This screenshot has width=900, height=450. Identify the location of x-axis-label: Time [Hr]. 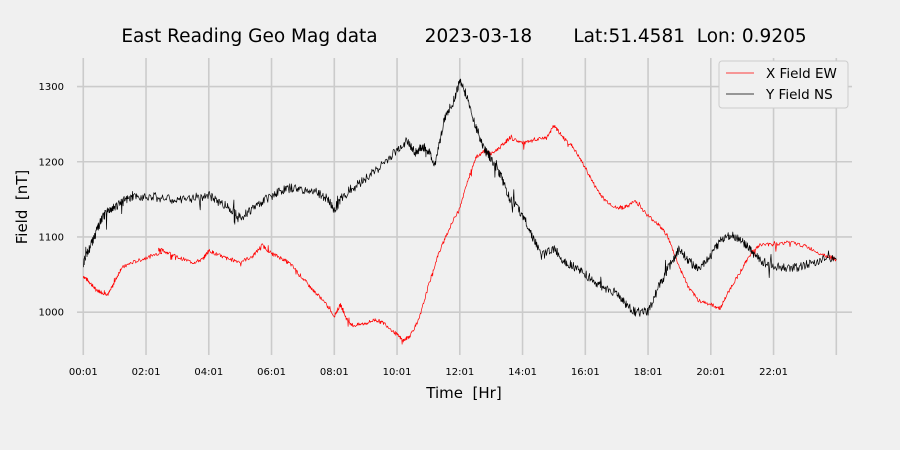
(463, 393).